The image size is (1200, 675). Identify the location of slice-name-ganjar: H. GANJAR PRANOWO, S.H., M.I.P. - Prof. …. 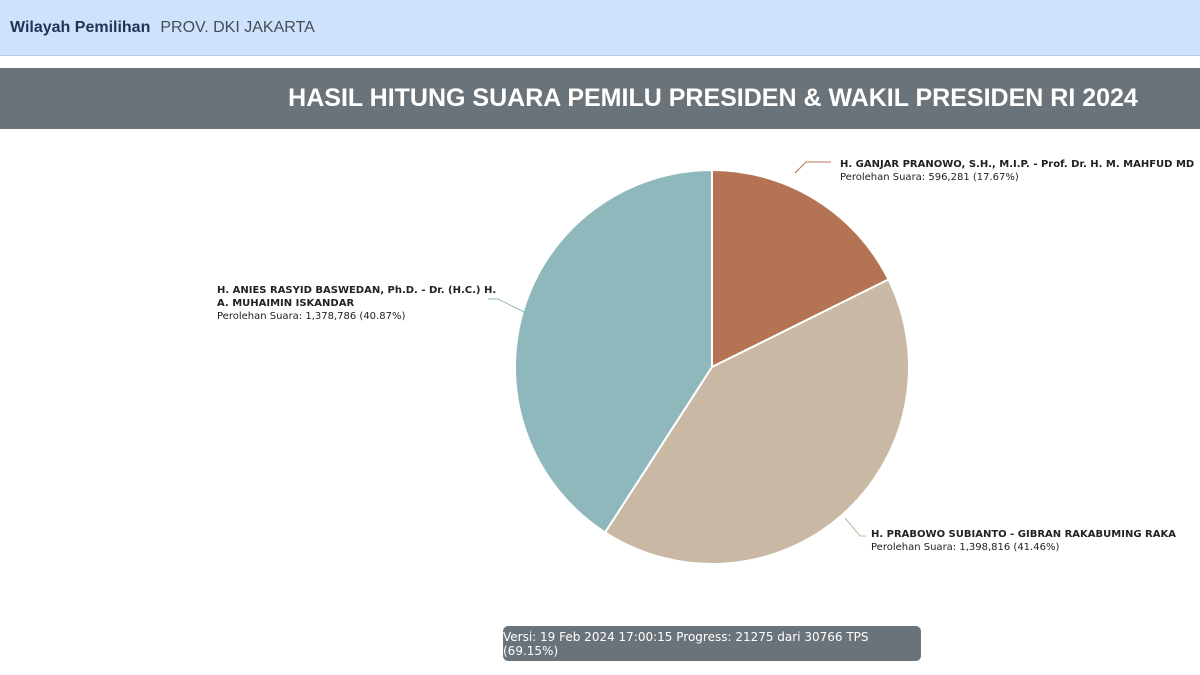
(1017, 164).